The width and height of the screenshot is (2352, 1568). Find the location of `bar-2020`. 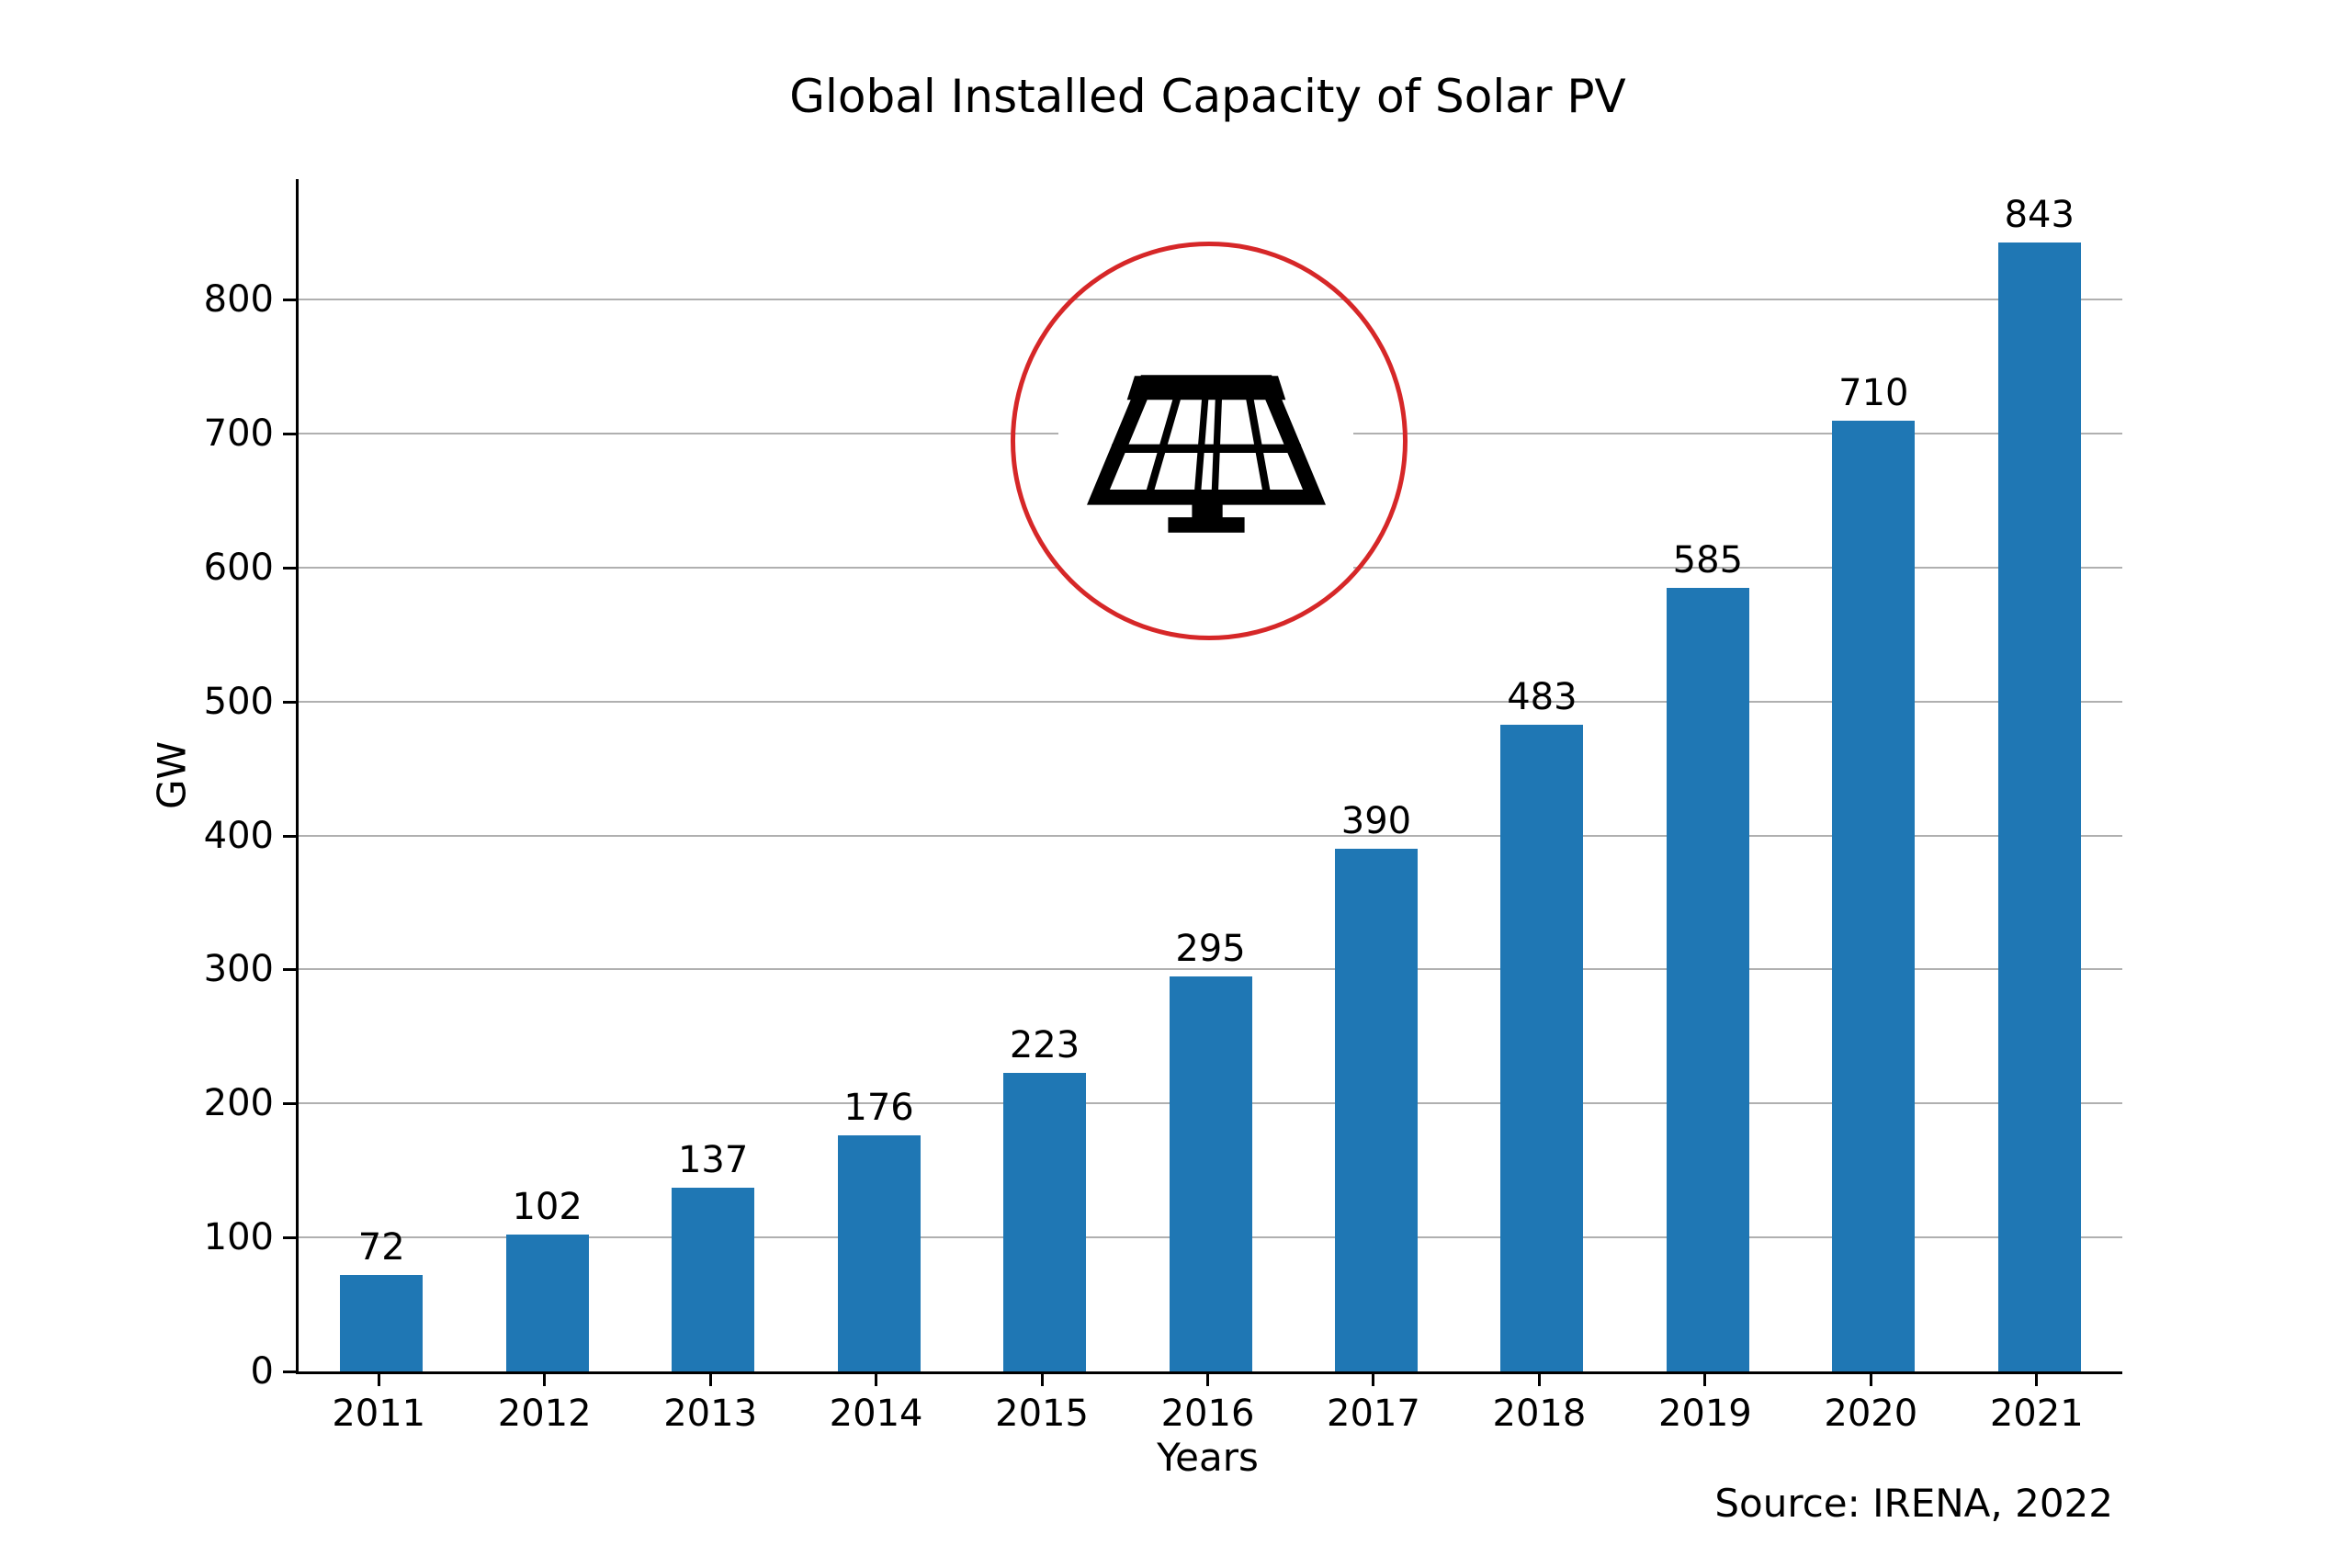

bar-2020 is located at coordinates (1874, 896).